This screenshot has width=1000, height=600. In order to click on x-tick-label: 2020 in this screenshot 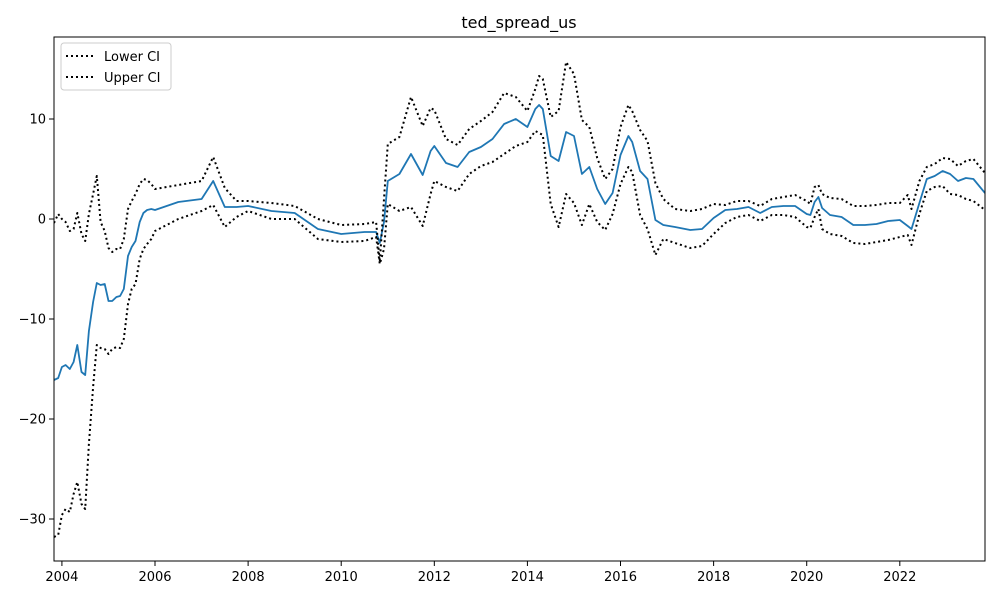, I will do `click(806, 577)`.